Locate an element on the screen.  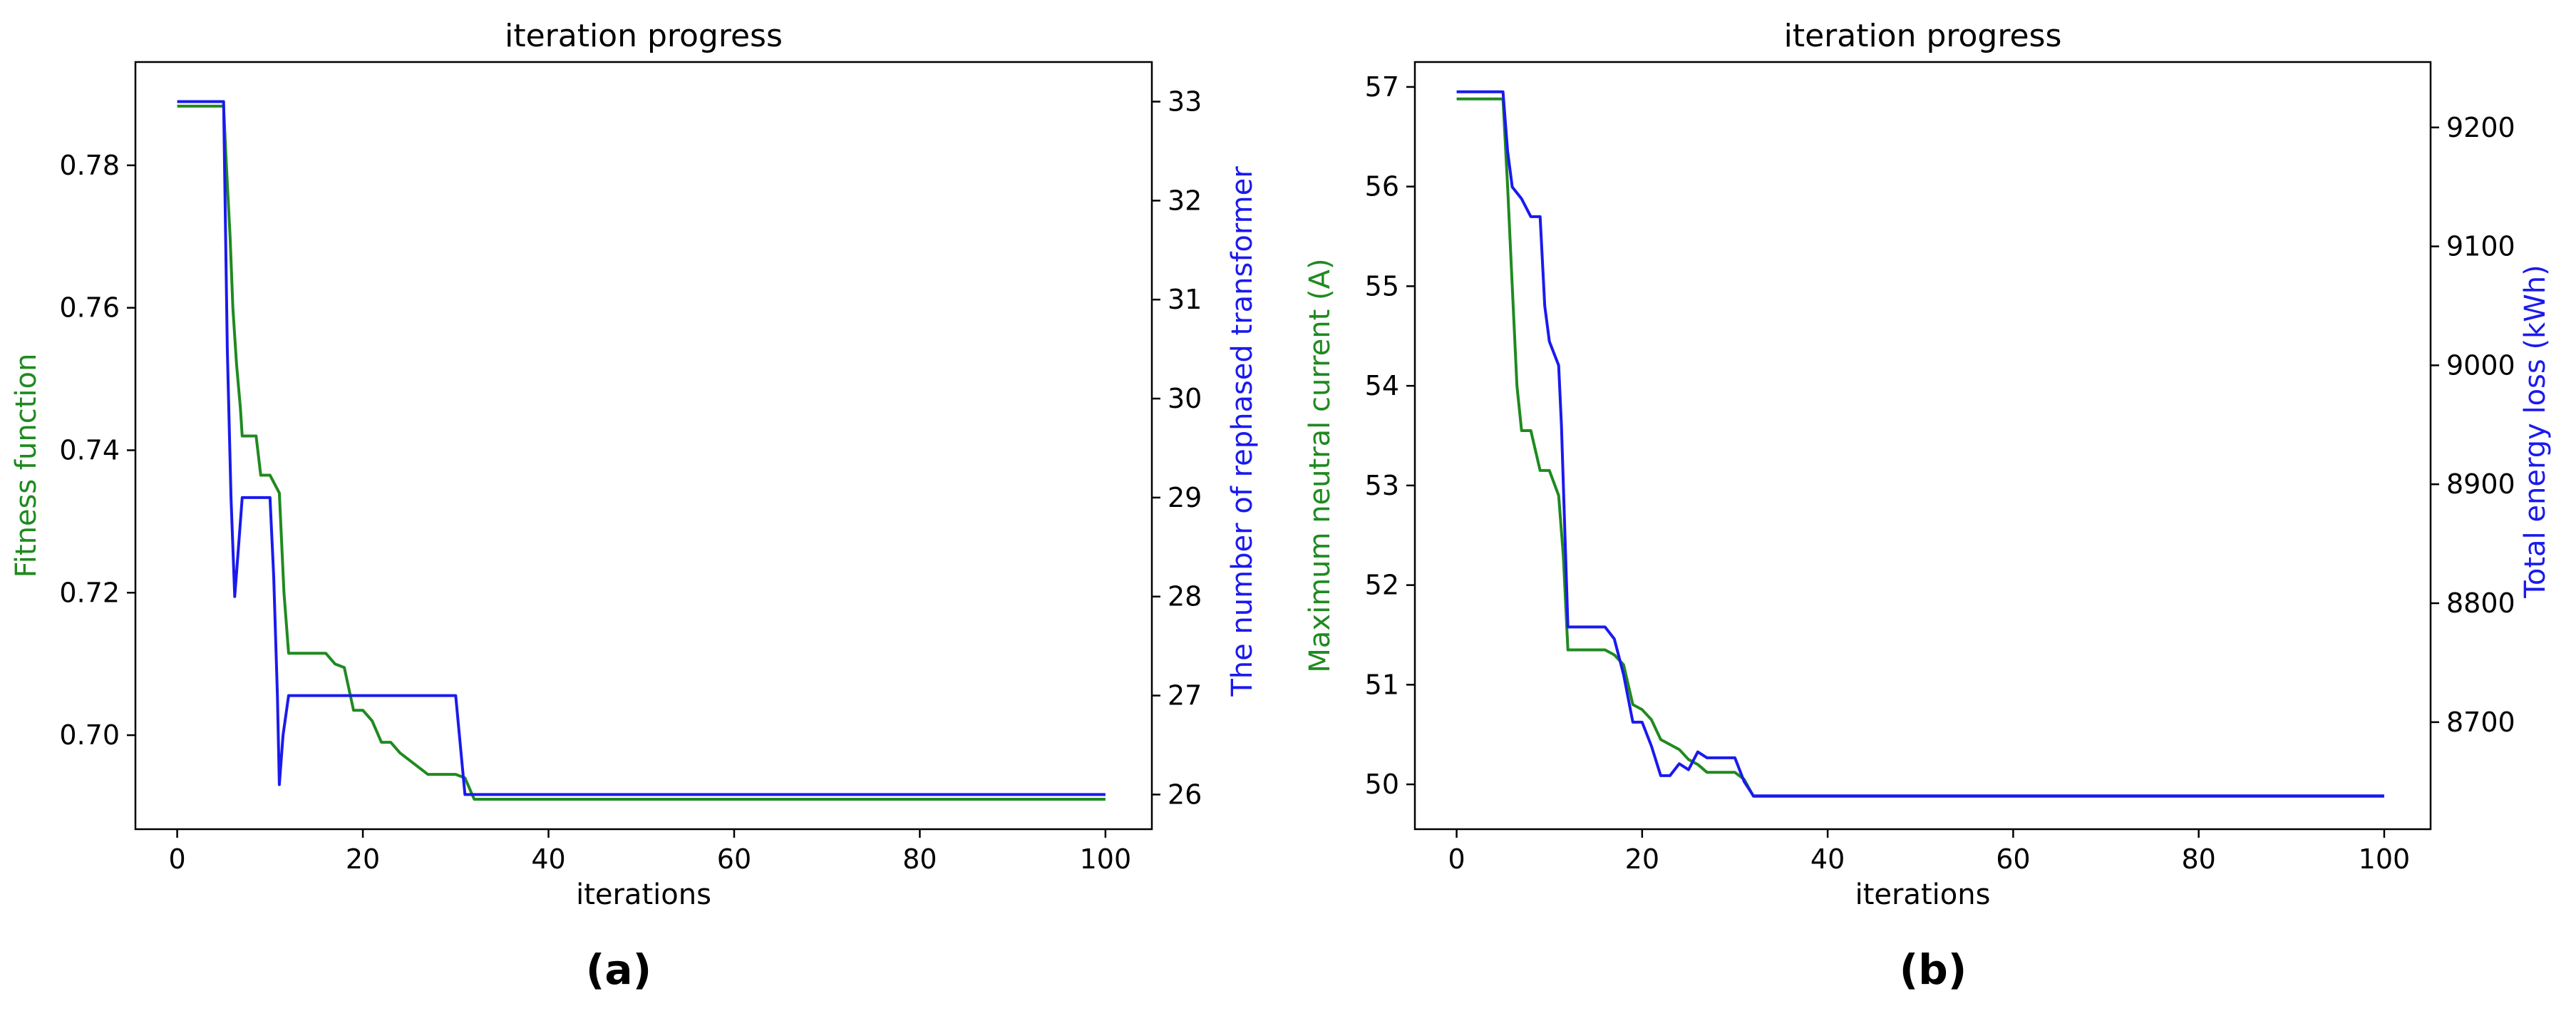
y-left-tick-label: 57 is located at coordinates (1382, 87).